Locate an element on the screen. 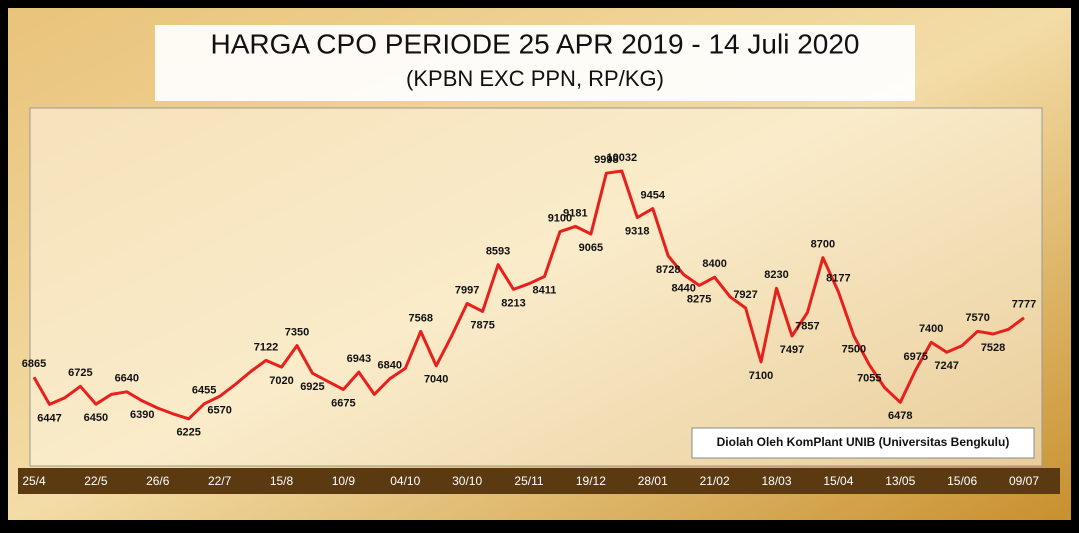 The image size is (1079, 533). data-label: 7568 is located at coordinates (420, 318).